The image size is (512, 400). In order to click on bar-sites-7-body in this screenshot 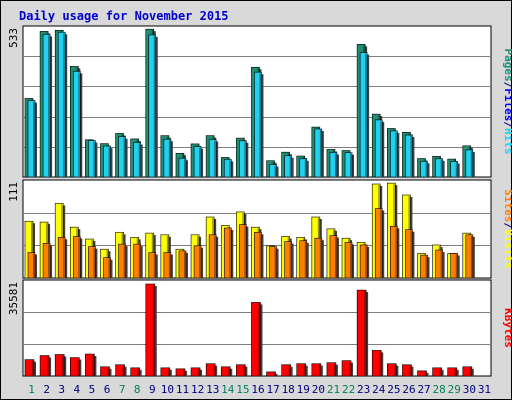, I will do `click(122, 261)`.